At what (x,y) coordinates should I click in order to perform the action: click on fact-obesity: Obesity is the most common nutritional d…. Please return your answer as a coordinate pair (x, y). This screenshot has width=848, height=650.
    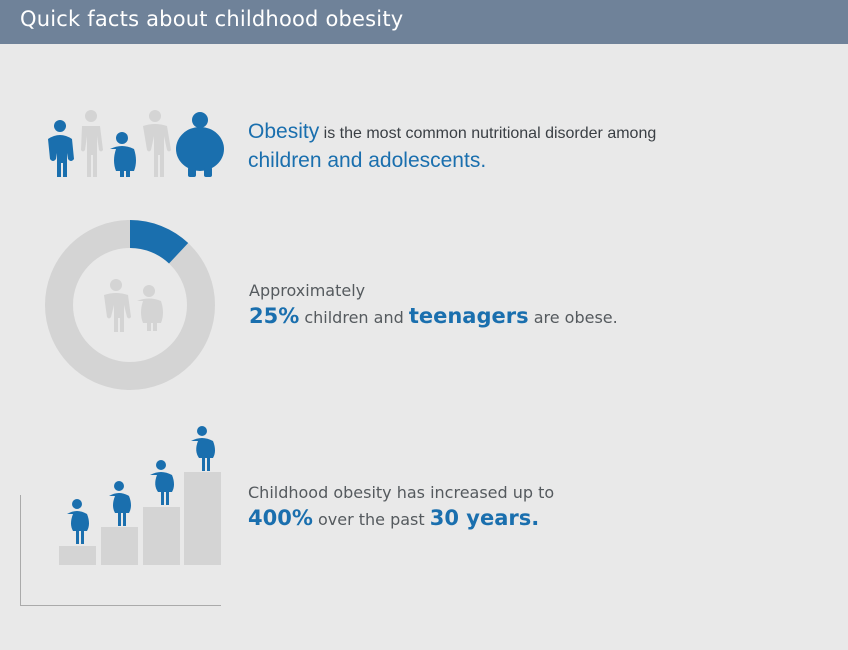
    Looking at the image, I should click on (508, 146).